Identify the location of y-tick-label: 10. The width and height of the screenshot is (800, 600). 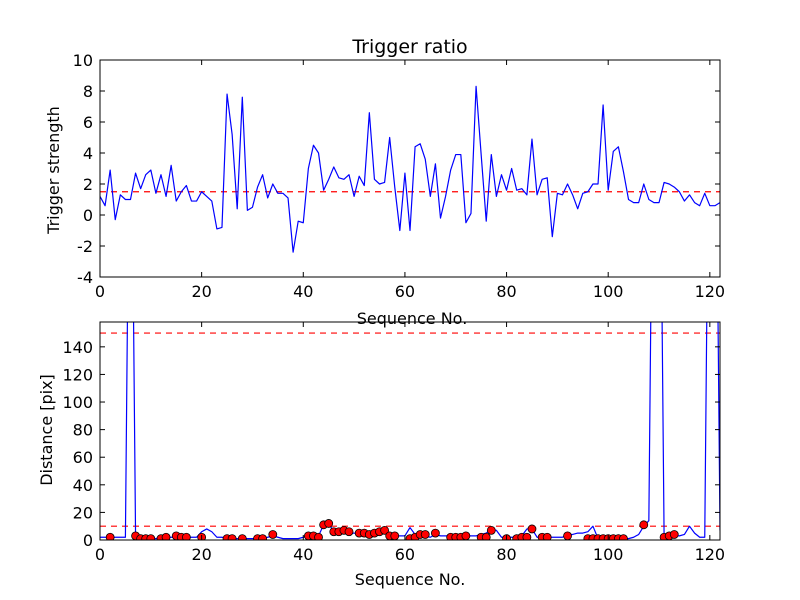
(83, 60).